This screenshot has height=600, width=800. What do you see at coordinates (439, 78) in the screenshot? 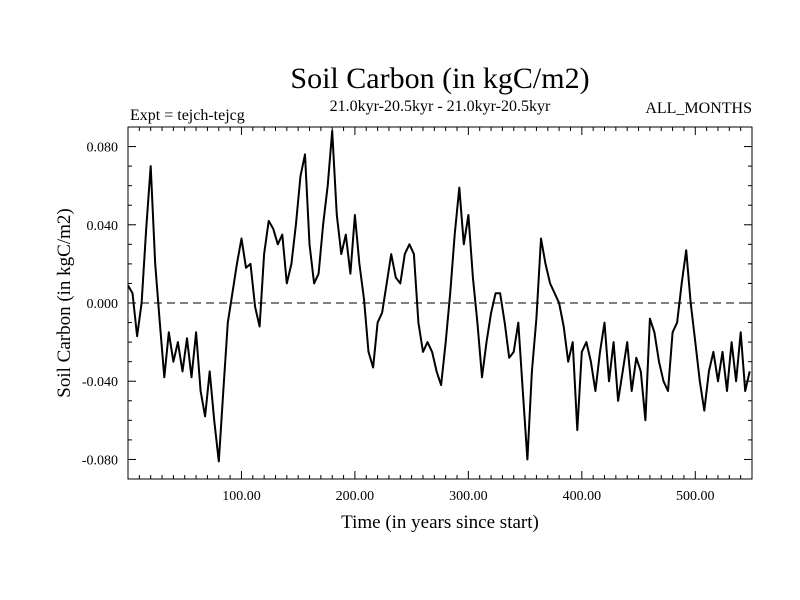
I see `chart-title: Soil Carbon (in kgC/m2)` at bounding box center [439, 78].